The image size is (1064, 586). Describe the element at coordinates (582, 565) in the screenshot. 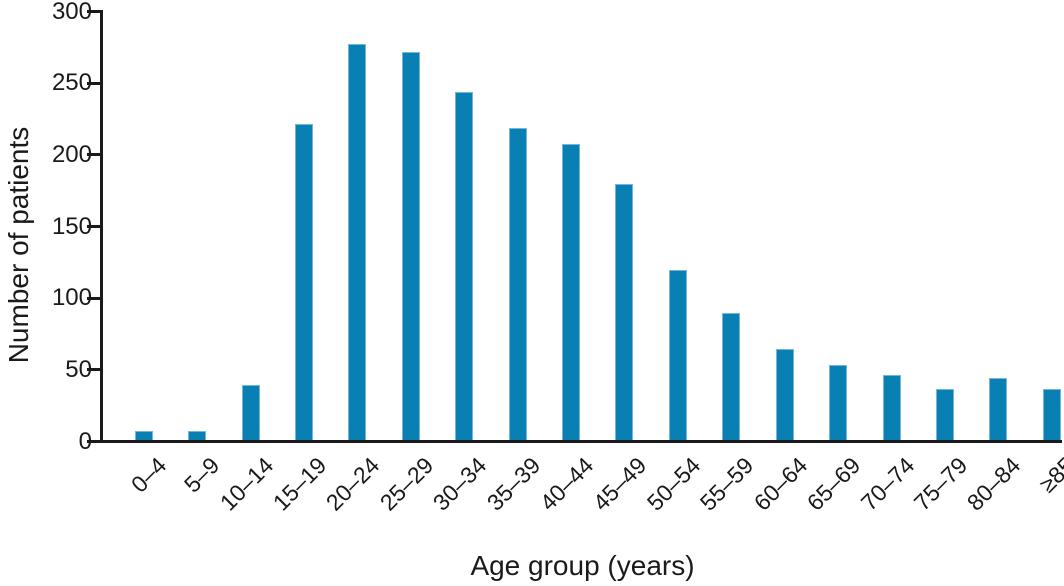

I see `x-axis-title: Age group (years)` at that location.